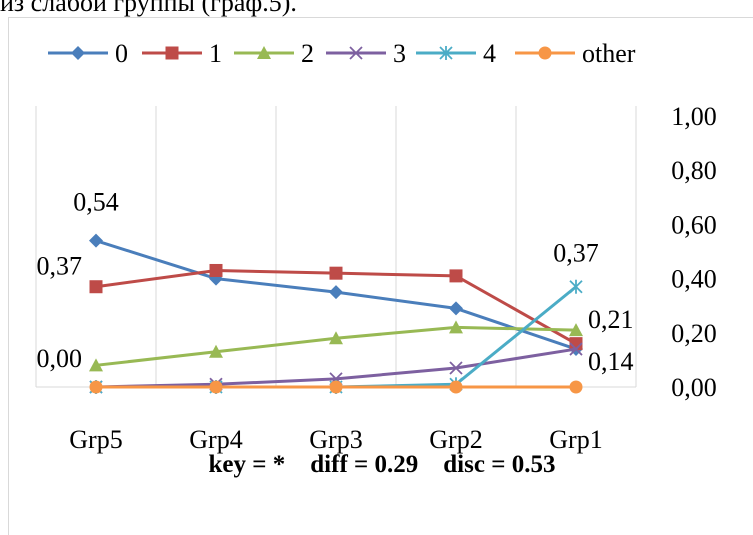  Describe the element at coordinates (456, 53) in the screenshot. I see `legend-item-4: 4` at that location.